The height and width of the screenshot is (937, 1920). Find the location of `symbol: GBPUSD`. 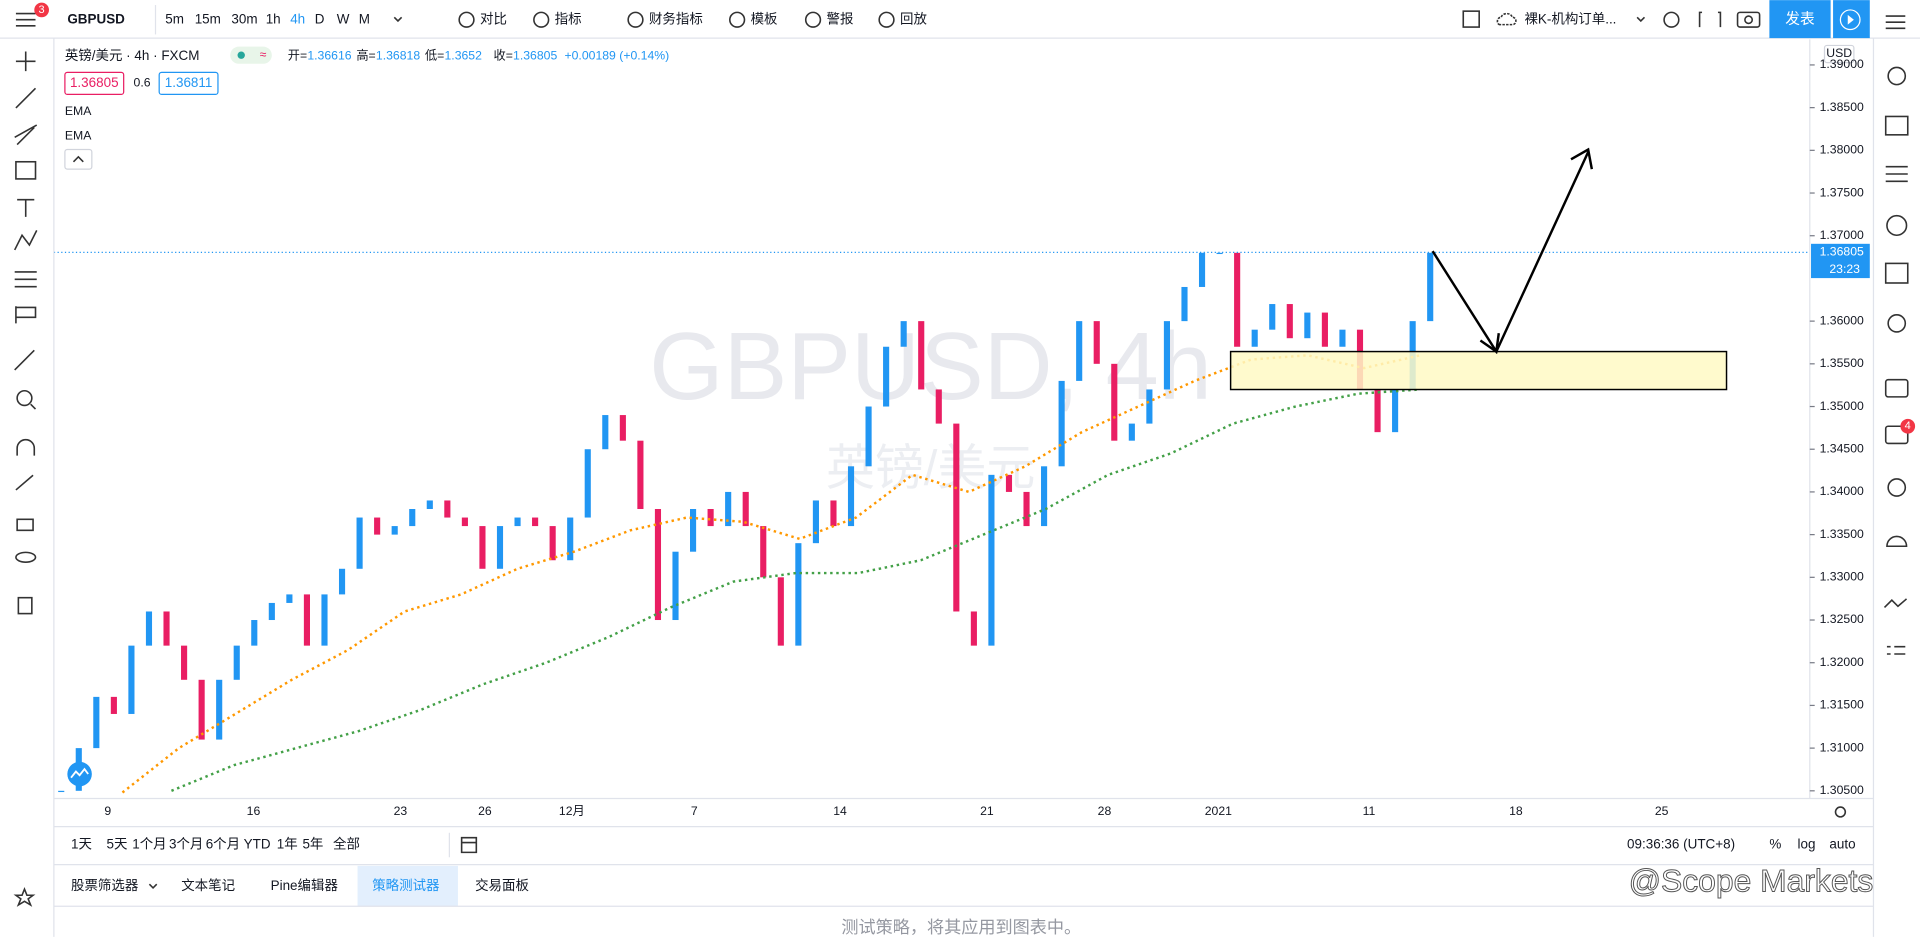

symbol: GBPUSD is located at coordinates (96, 18).